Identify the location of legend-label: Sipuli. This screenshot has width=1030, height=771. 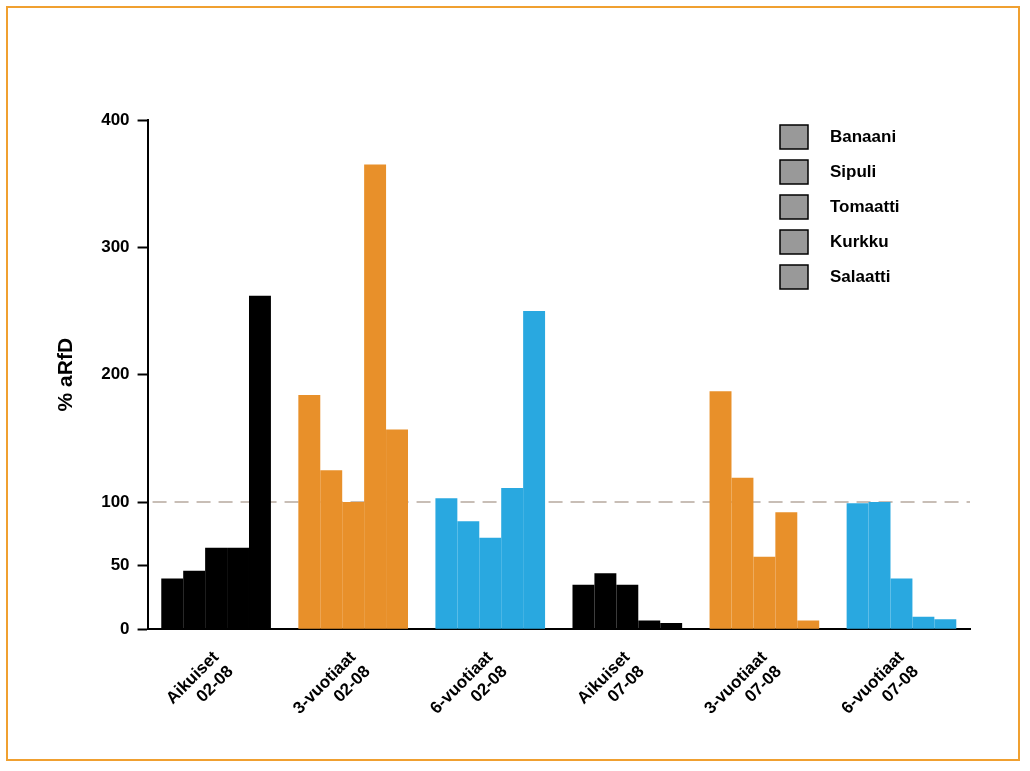
(853, 171).